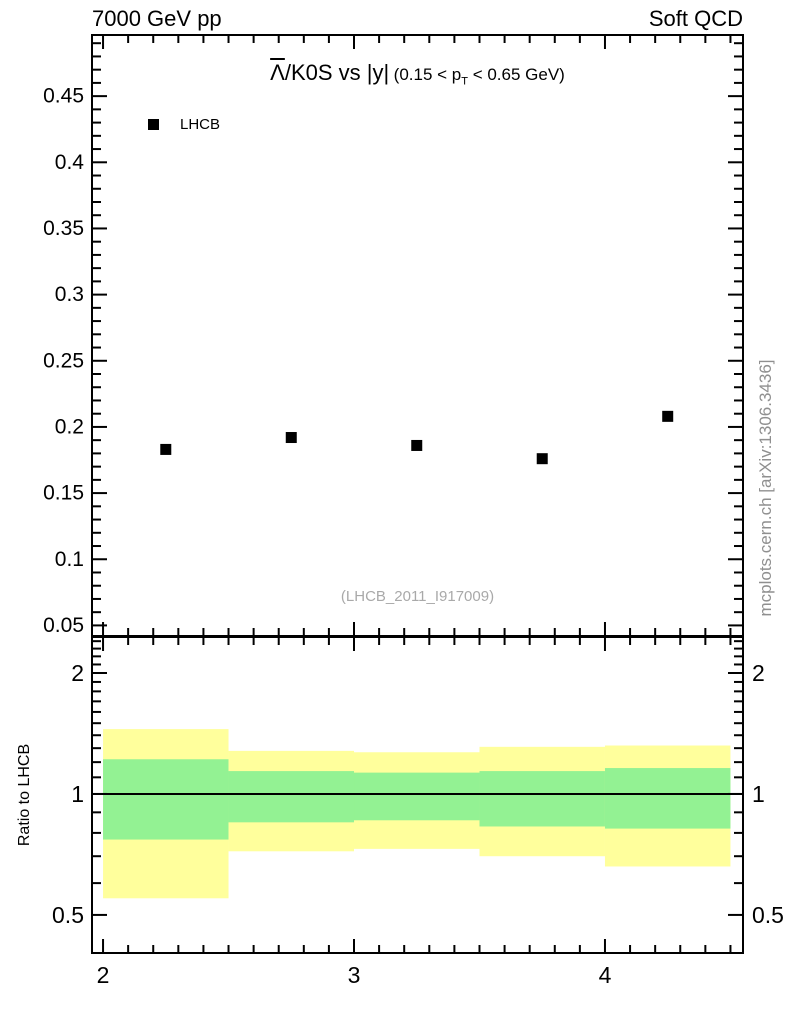 The image size is (786, 1024). Describe the element at coordinates (758, 794) in the screenshot. I see `ratio-y-tick-label-right: 1` at that location.